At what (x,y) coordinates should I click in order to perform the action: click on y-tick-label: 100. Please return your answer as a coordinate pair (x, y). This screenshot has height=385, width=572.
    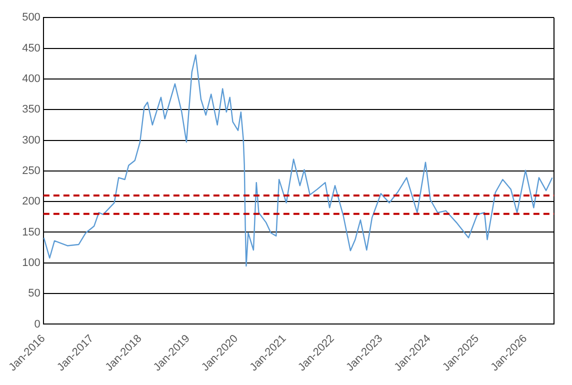
    Looking at the image, I should click on (31, 262).